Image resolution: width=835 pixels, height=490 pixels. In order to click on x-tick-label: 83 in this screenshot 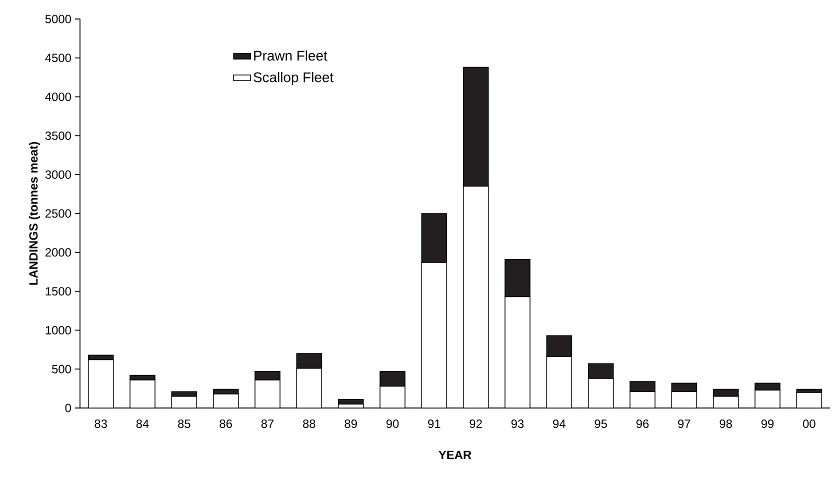, I will do `click(100, 424)`.